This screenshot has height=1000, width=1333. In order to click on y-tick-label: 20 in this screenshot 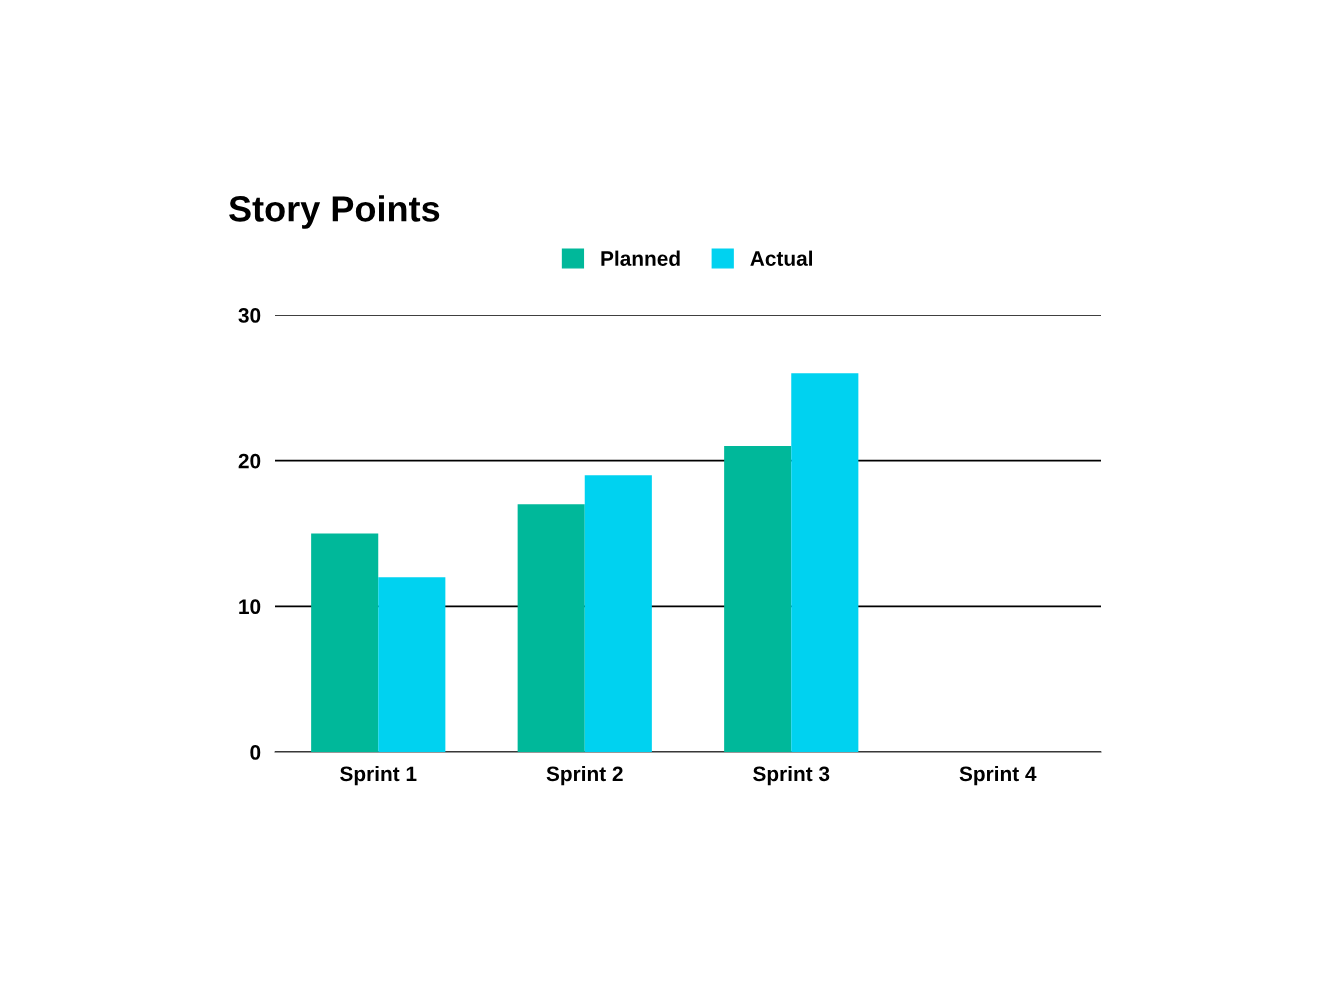, I will do `click(249, 461)`.